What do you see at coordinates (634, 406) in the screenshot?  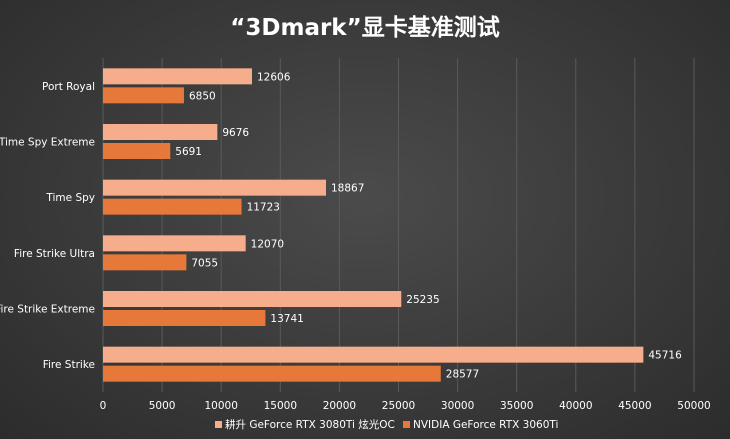 I see `x-tick-label: 45000` at bounding box center [634, 406].